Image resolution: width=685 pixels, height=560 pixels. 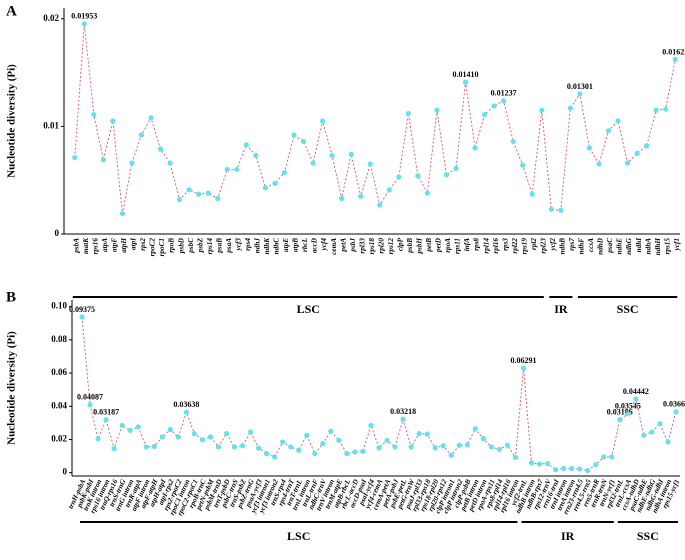 I want to click on x-tick-label: rpl23, so click(x=543, y=246).